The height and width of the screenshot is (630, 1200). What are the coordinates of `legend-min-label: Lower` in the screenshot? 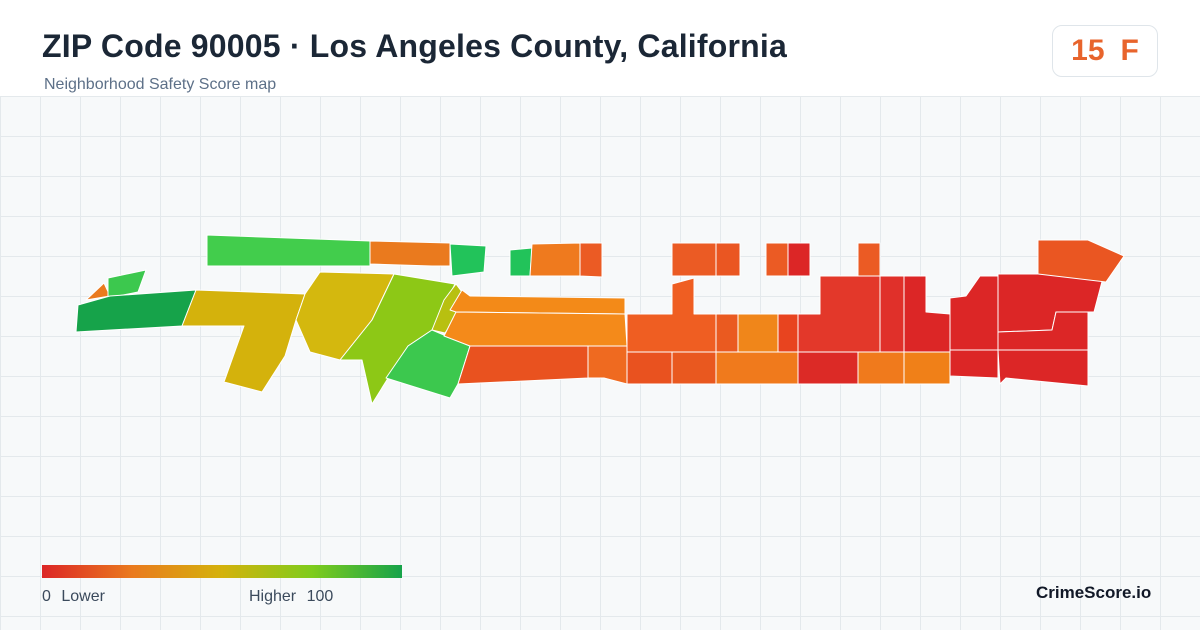 It's located at (83, 596).